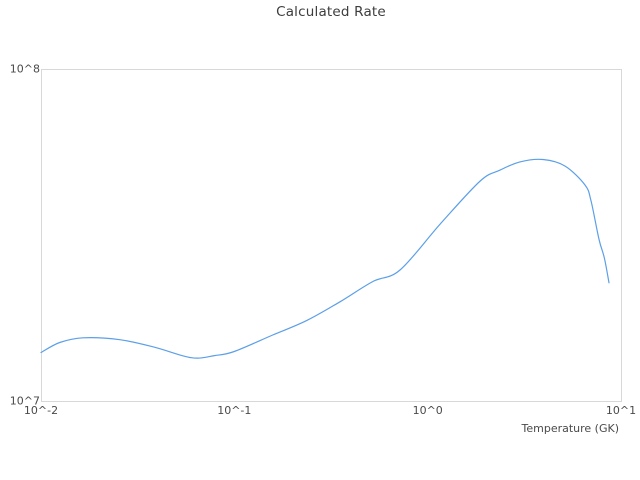 Image resolution: width=640 pixels, height=480 pixels. Describe the element at coordinates (24, 69) in the screenshot. I see `y-tick-label: 10^8` at that location.